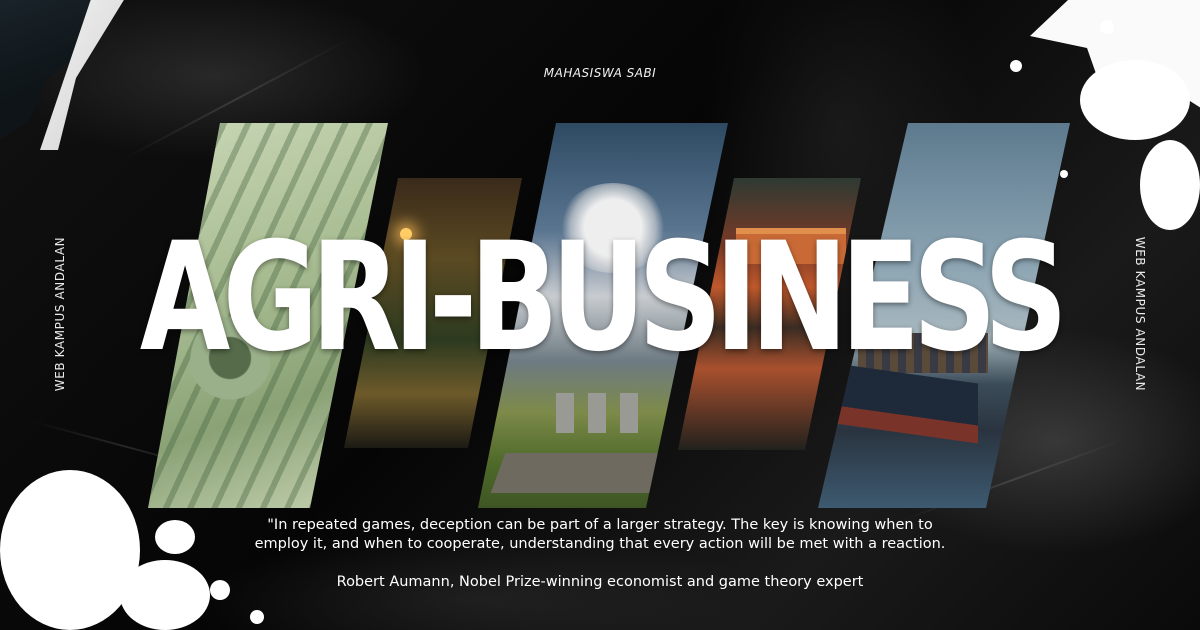 This screenshot has height=630, width=1200. What do you see at coordinates (583, 473) in the screenshot?
I see `country-road` at bounding box center [583, 473].